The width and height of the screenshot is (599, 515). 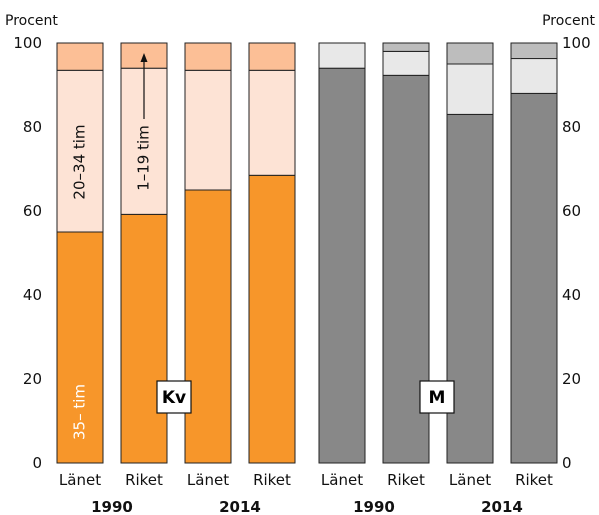 I want to click on y-tick-right: 80, so click(x=571, y=127).